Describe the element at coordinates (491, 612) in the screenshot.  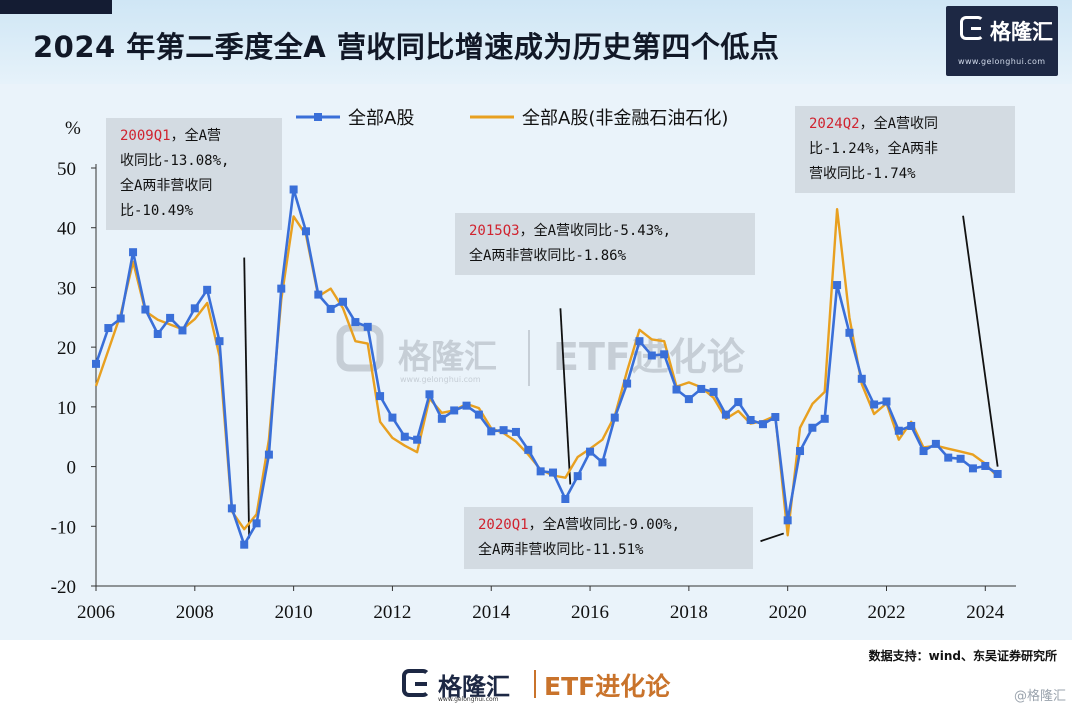
I see `x-tick-label: 2014` at that location.